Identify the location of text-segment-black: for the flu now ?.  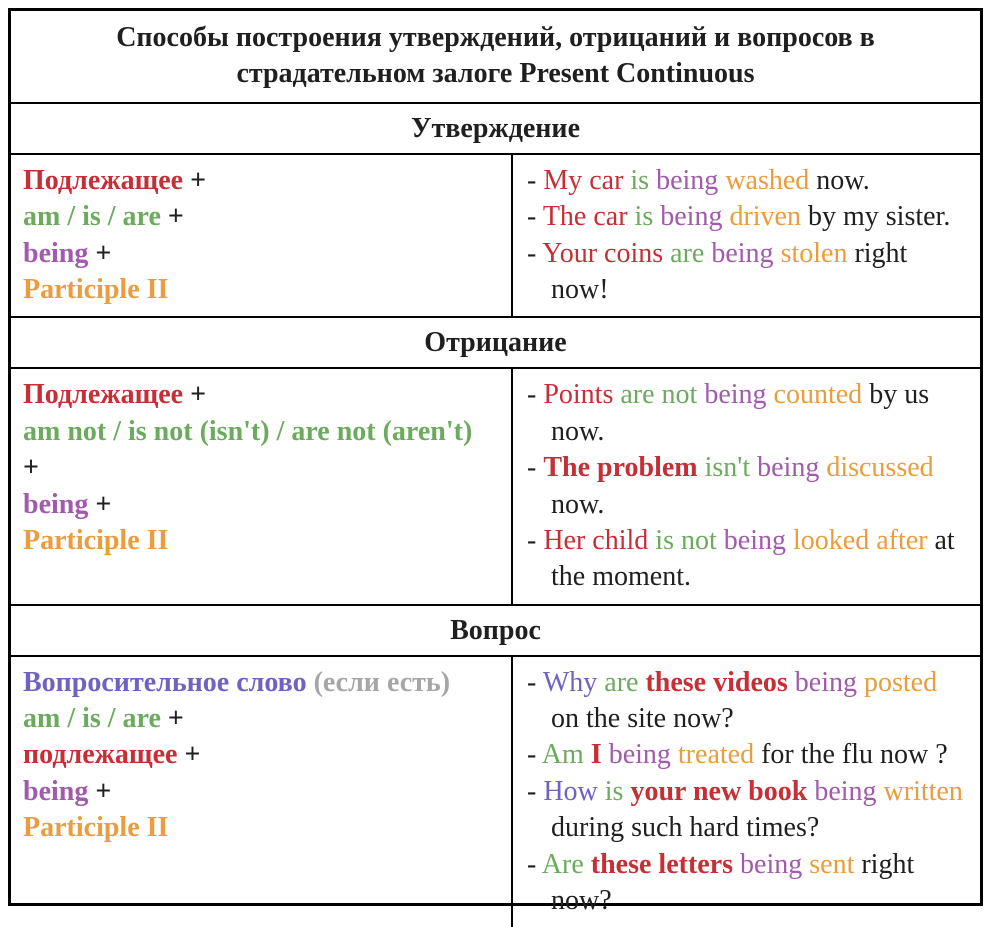
(854, 755).